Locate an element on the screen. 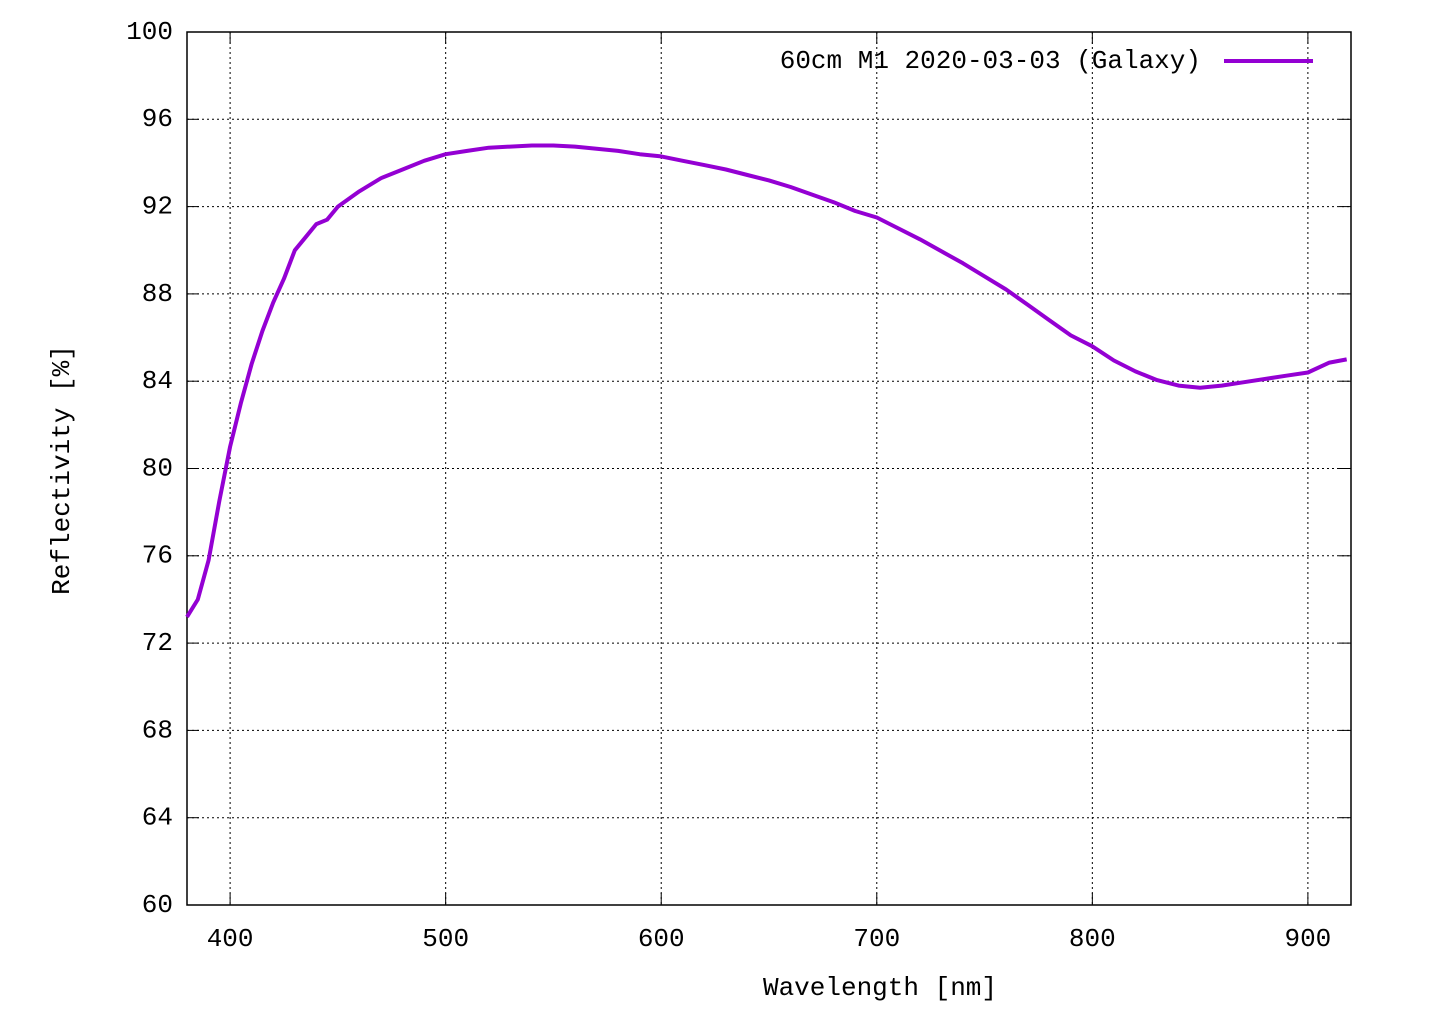 This screenshot has height=1013, width=1440. x-tick-label: 900 is located at coordinates (1307, 939).